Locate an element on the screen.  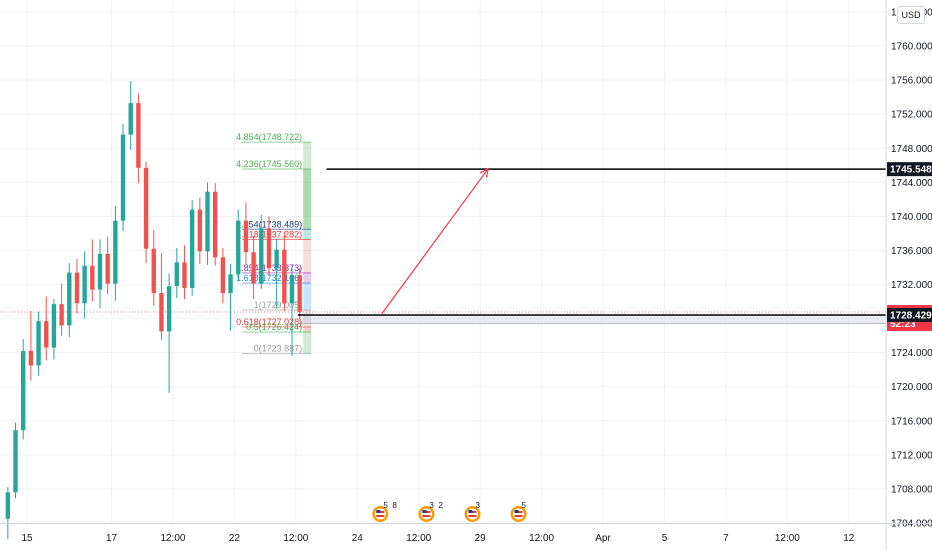
y-tick-label: 1740.000 is located at coordinates (911, 217).